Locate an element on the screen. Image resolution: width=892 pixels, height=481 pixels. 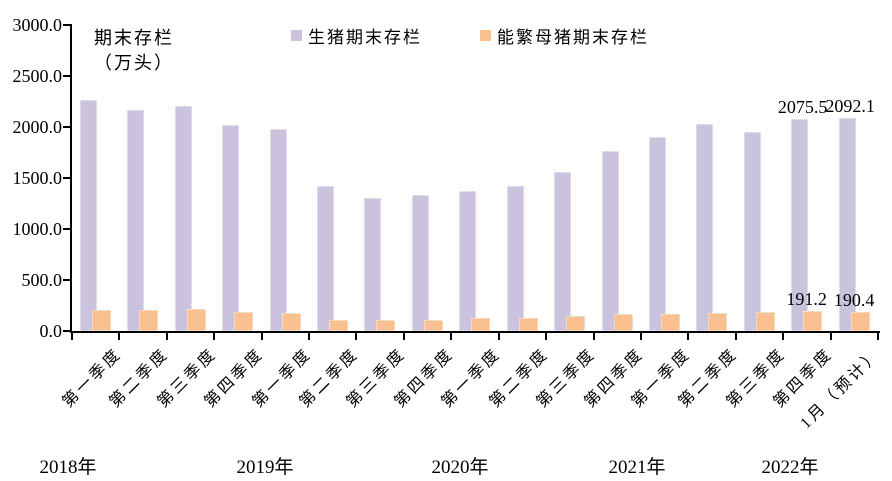
x-axis-year-label: 2021年 is located at coordinates (637, 467).